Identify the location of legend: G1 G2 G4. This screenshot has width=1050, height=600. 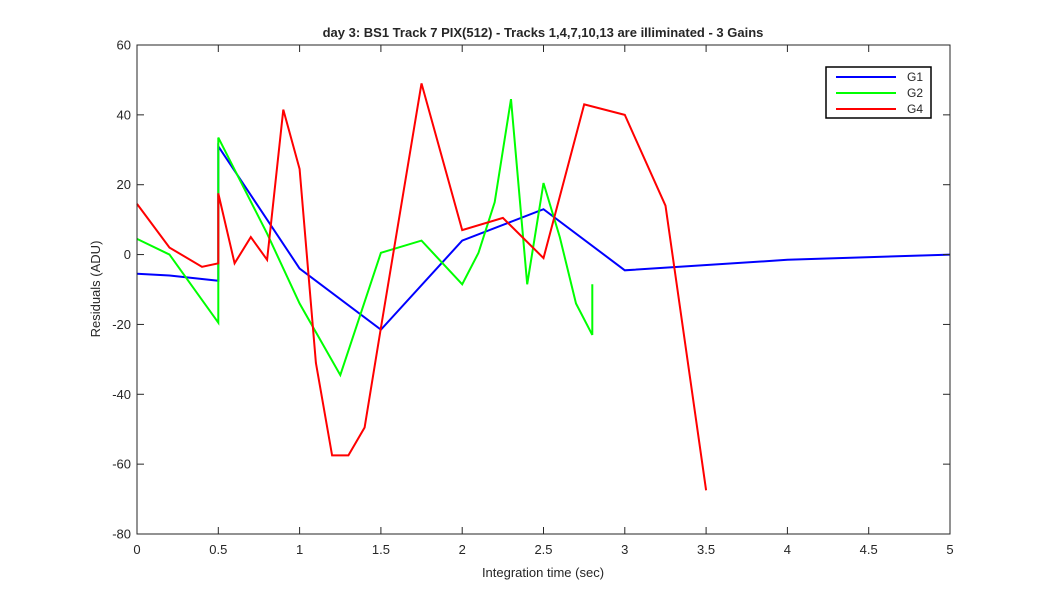
(878, 92).